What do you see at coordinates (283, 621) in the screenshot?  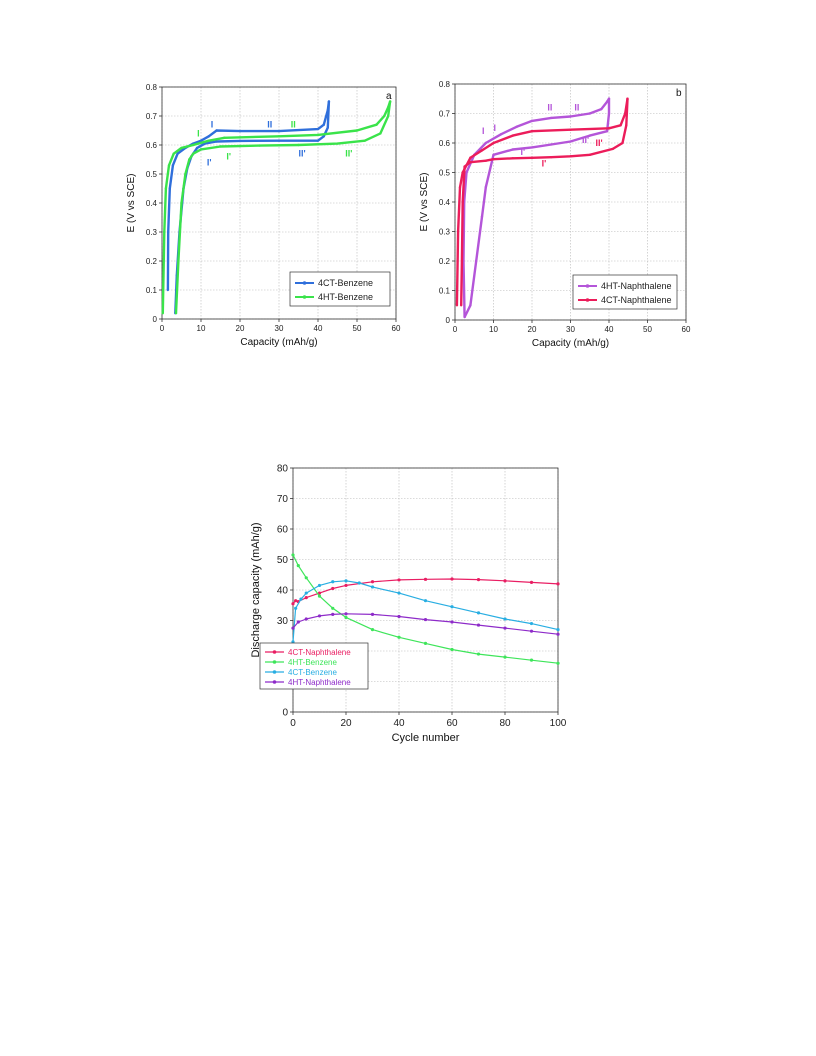 I see `y-tick-label: 30` at bounding box center [283, 621].